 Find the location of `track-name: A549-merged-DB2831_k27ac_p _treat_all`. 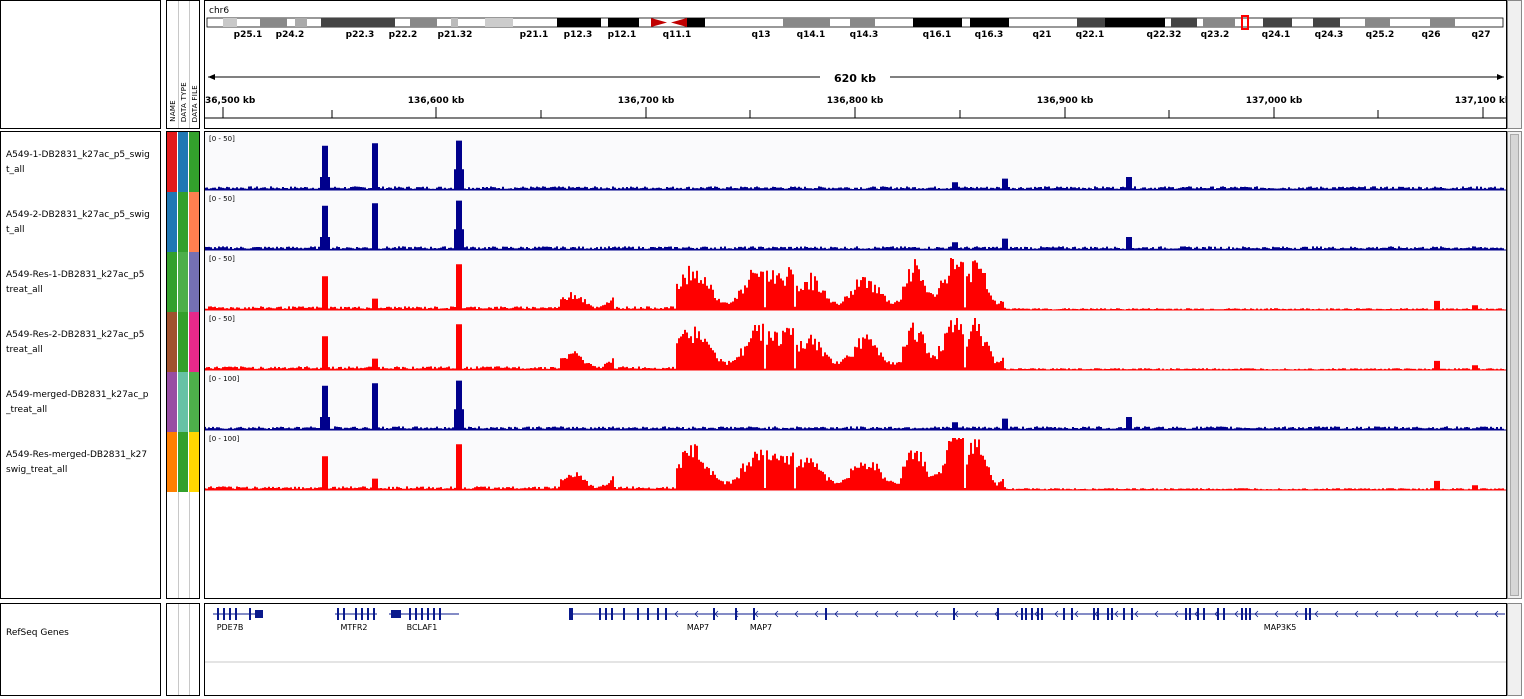

track-name: A549-merged-DB2831_k27ac_p _treat_all is located at coordinates (77, 402).